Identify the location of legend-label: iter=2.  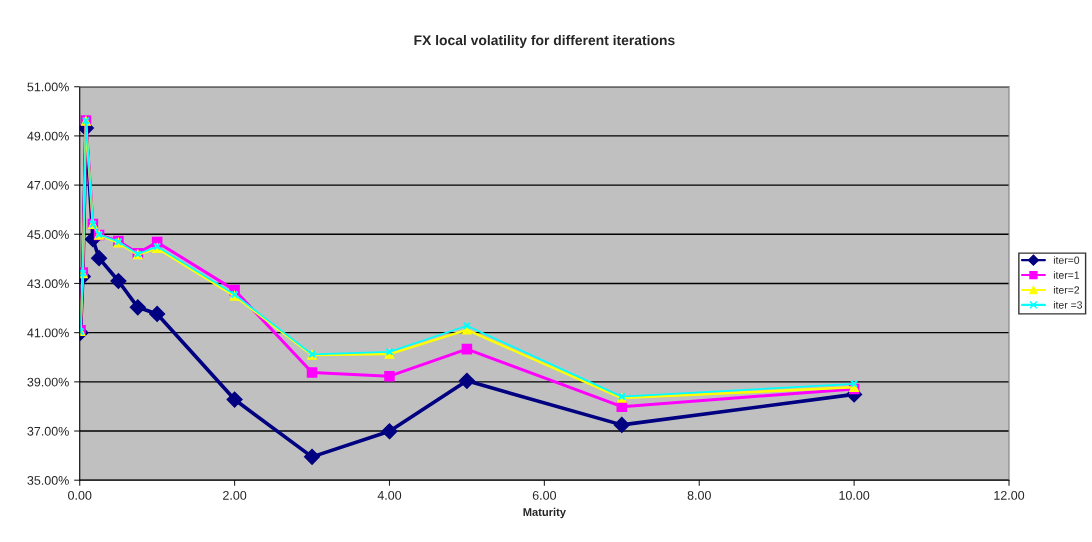
(1066, 290).